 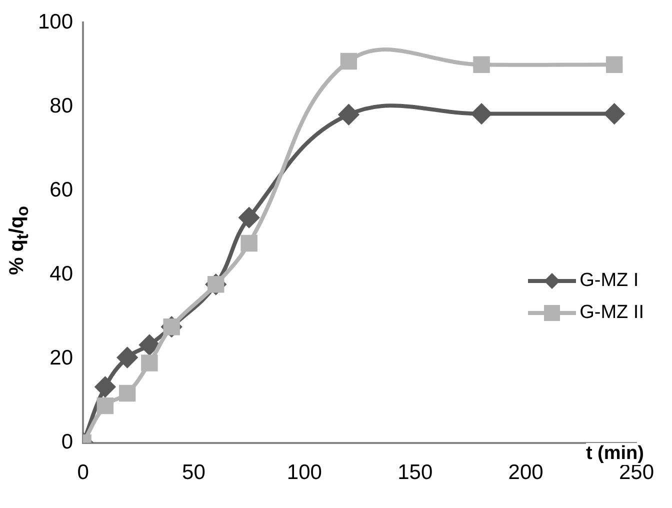 I want to click on y-tick-label: 80, so click(x=62, y=106).